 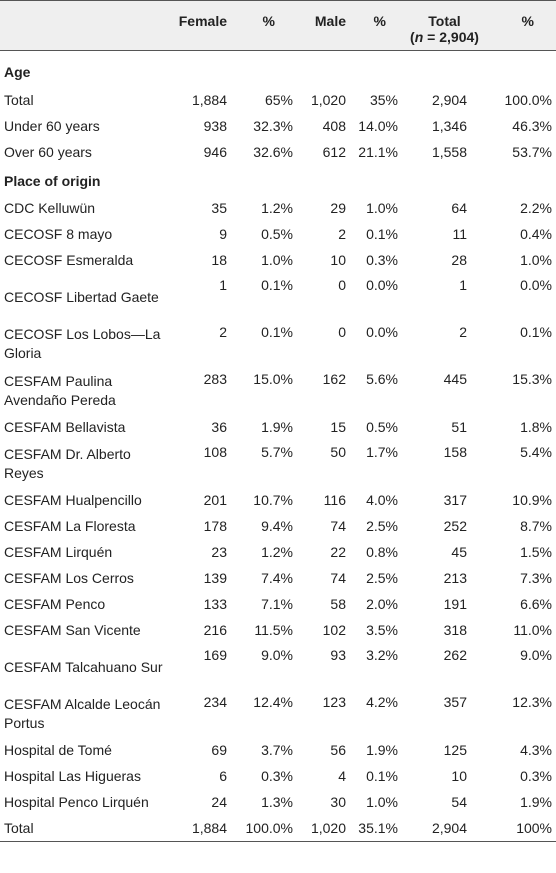 I want to click on male-count: 1,020, so click(x=328, y=100).